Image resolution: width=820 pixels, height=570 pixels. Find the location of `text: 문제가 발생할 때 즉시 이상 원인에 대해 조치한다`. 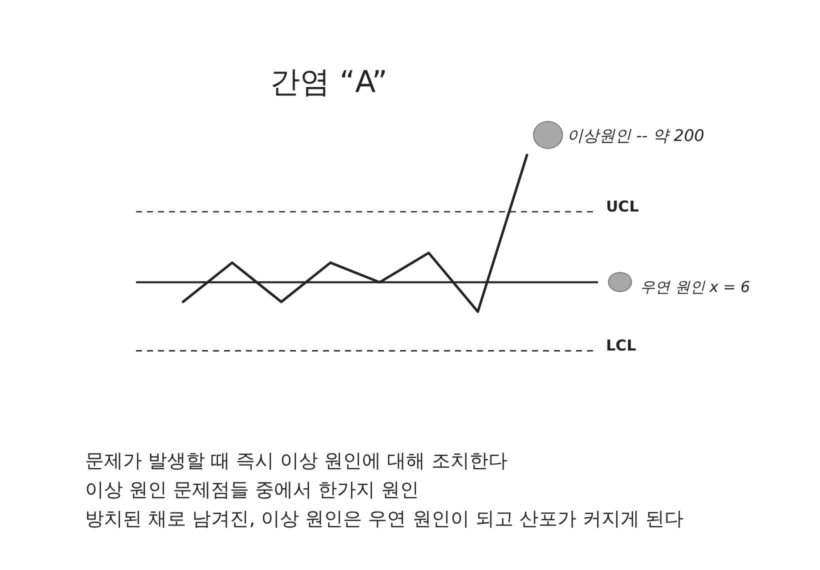

text: 문제가 발생할 때 즉시 이상 원인에 대해 조치한다 is located at coordinates (296, 461).